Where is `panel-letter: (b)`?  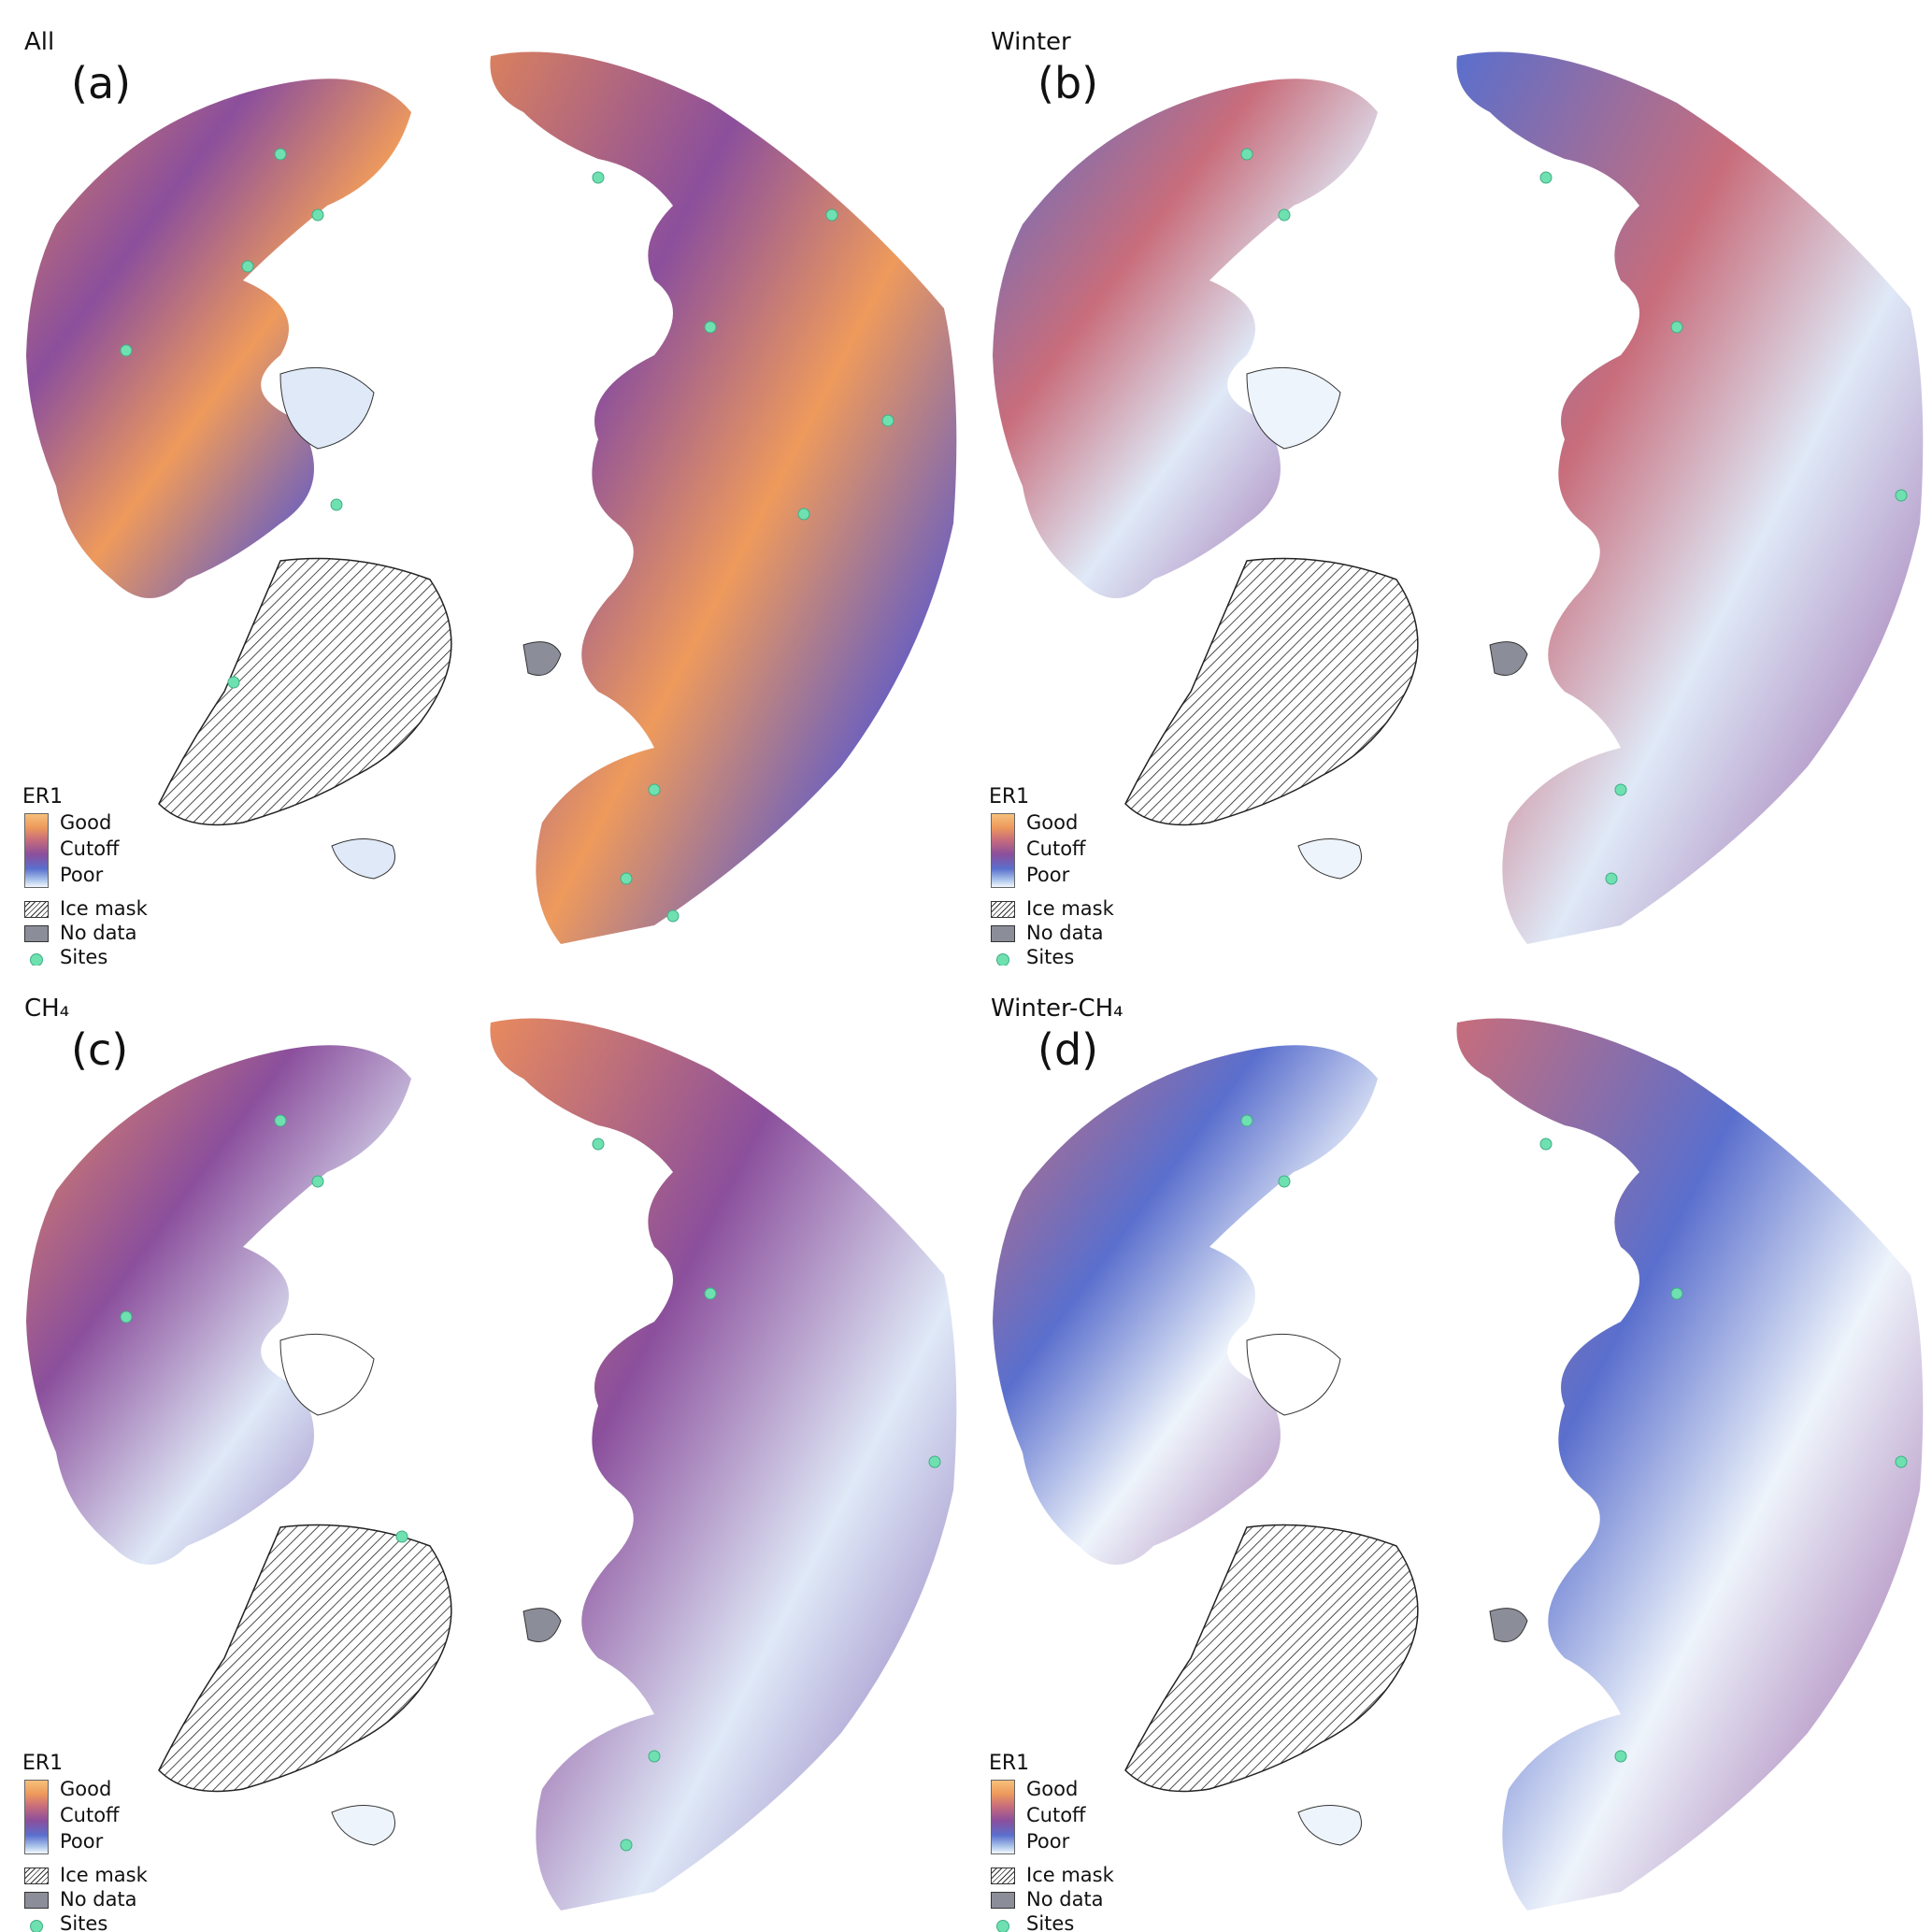
panel-letter: (b) is located at coordinates (1068, 83).